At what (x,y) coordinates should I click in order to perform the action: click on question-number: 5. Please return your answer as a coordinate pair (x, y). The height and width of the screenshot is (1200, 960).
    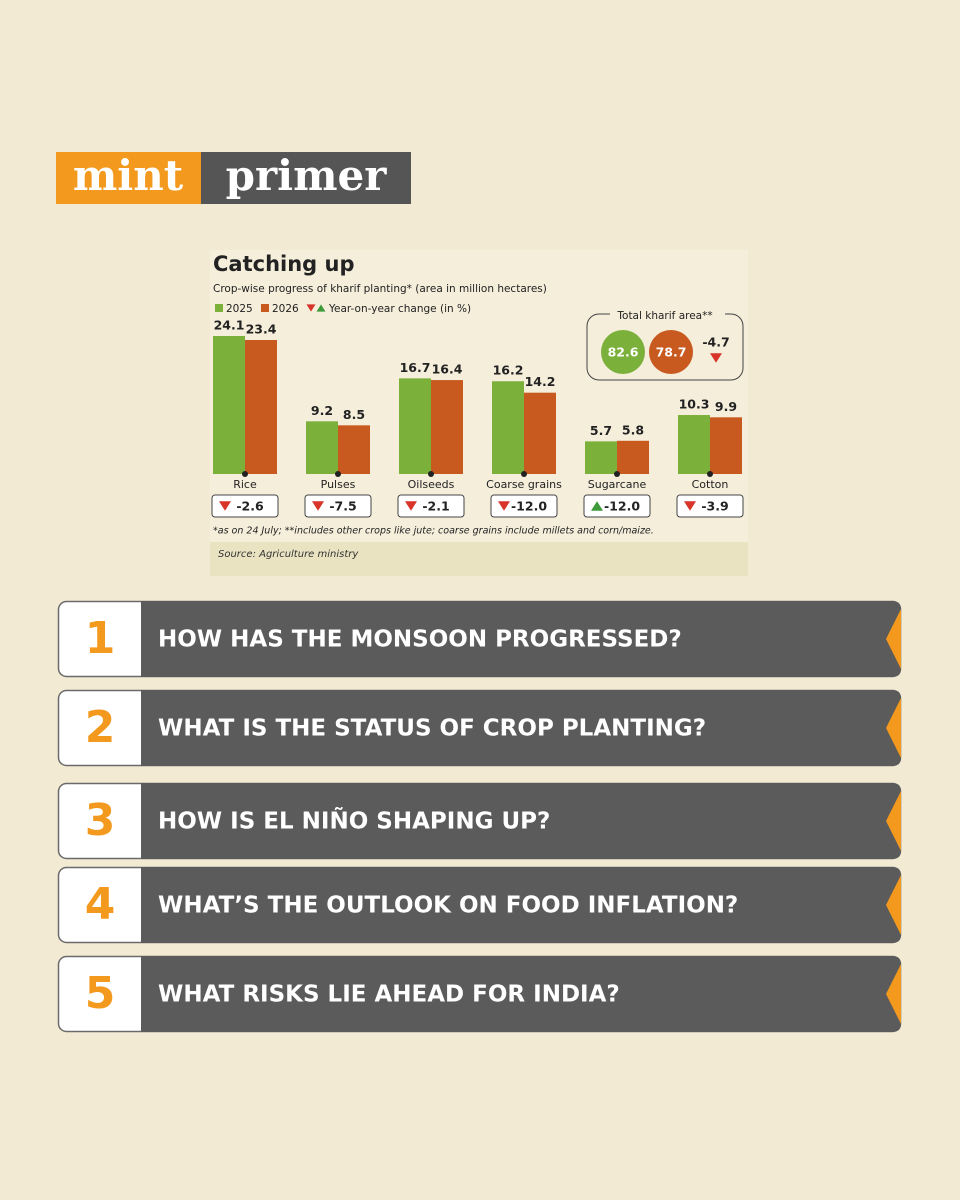
    Looking at the image, I should click on (100, 993).